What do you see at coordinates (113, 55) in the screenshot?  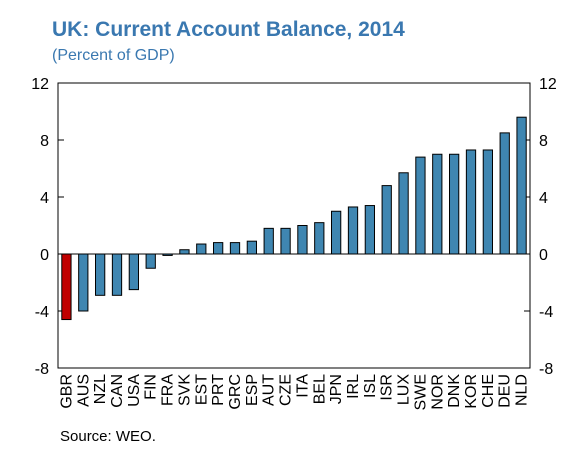 I see `chart-subtitle: (Percent of GDP)` at bounding box center [113, 55].